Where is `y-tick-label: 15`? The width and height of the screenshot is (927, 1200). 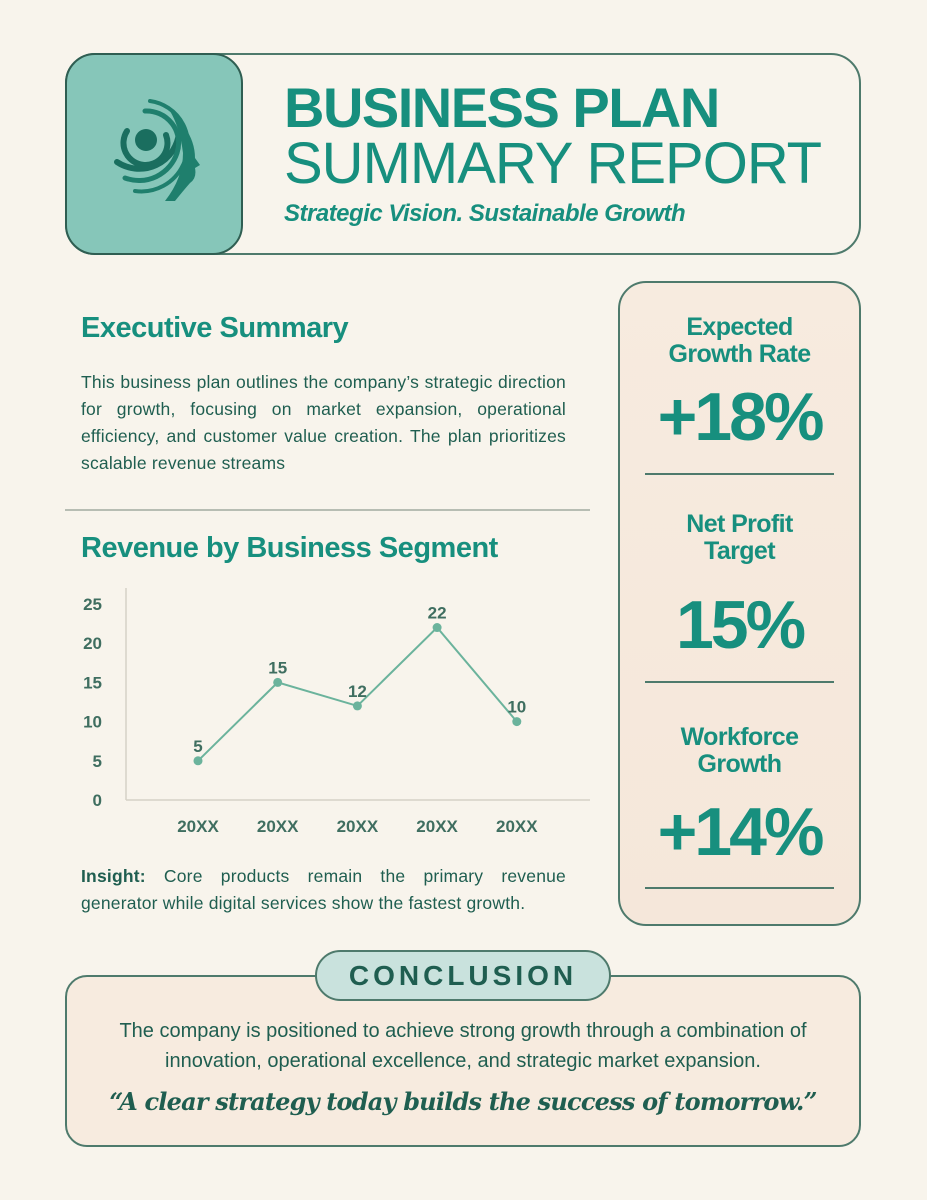 y-tick-label: 15 is located at coordinates (92, 682).